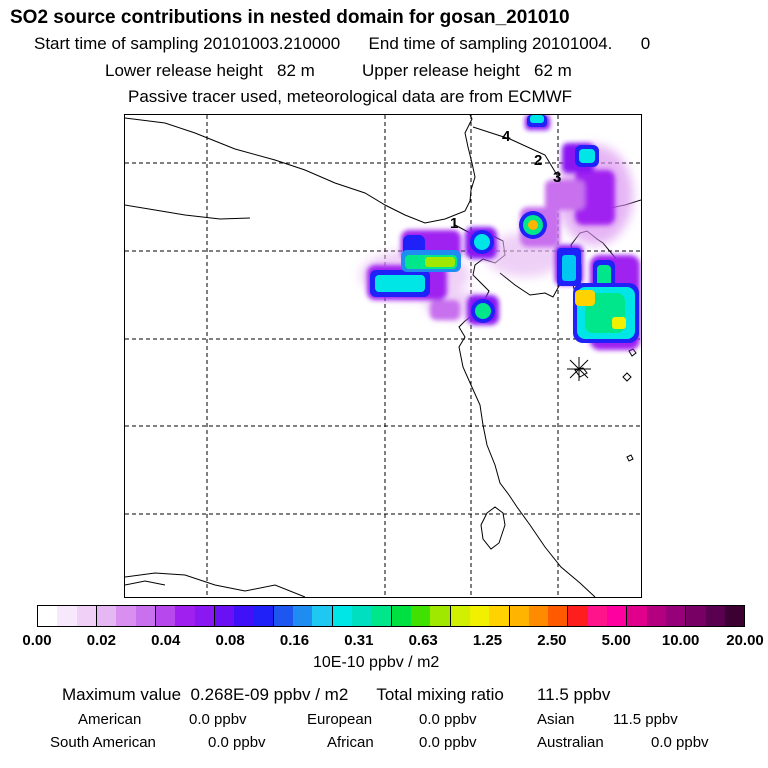 The height and width of the screenshot is (768, 768). What do you see at coordinates (350, 742) in the screenshot?
I see `region-name: African` at bounding box center [350, 742].